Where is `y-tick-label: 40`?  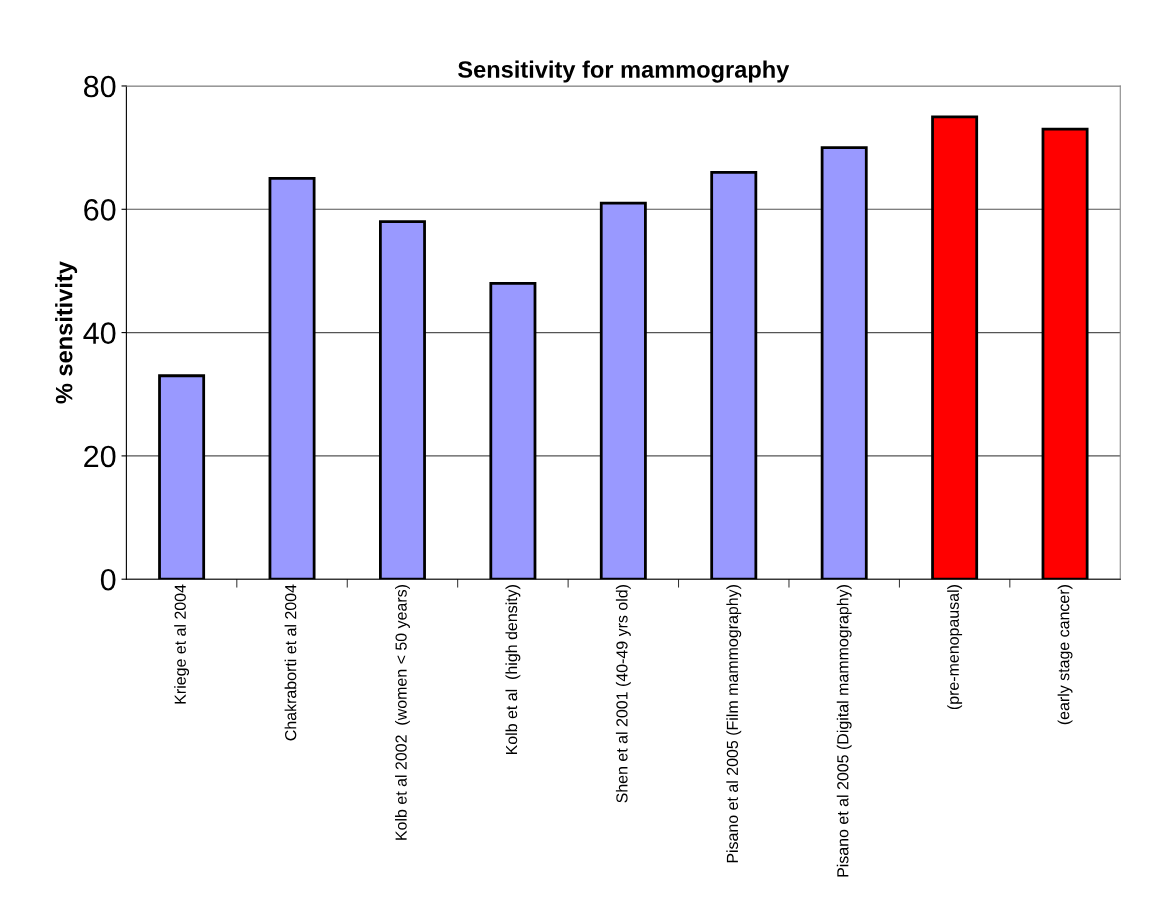 y-tick-label: 40 is located at coordinates (99, 333).